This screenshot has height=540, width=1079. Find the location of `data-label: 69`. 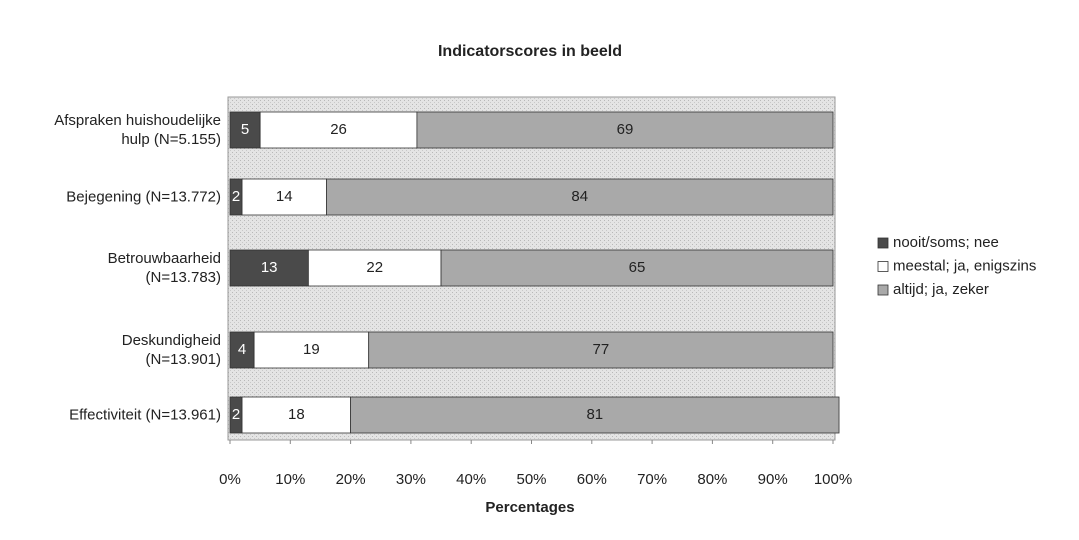

data-label: 69 is located at coordinates (625, 129).